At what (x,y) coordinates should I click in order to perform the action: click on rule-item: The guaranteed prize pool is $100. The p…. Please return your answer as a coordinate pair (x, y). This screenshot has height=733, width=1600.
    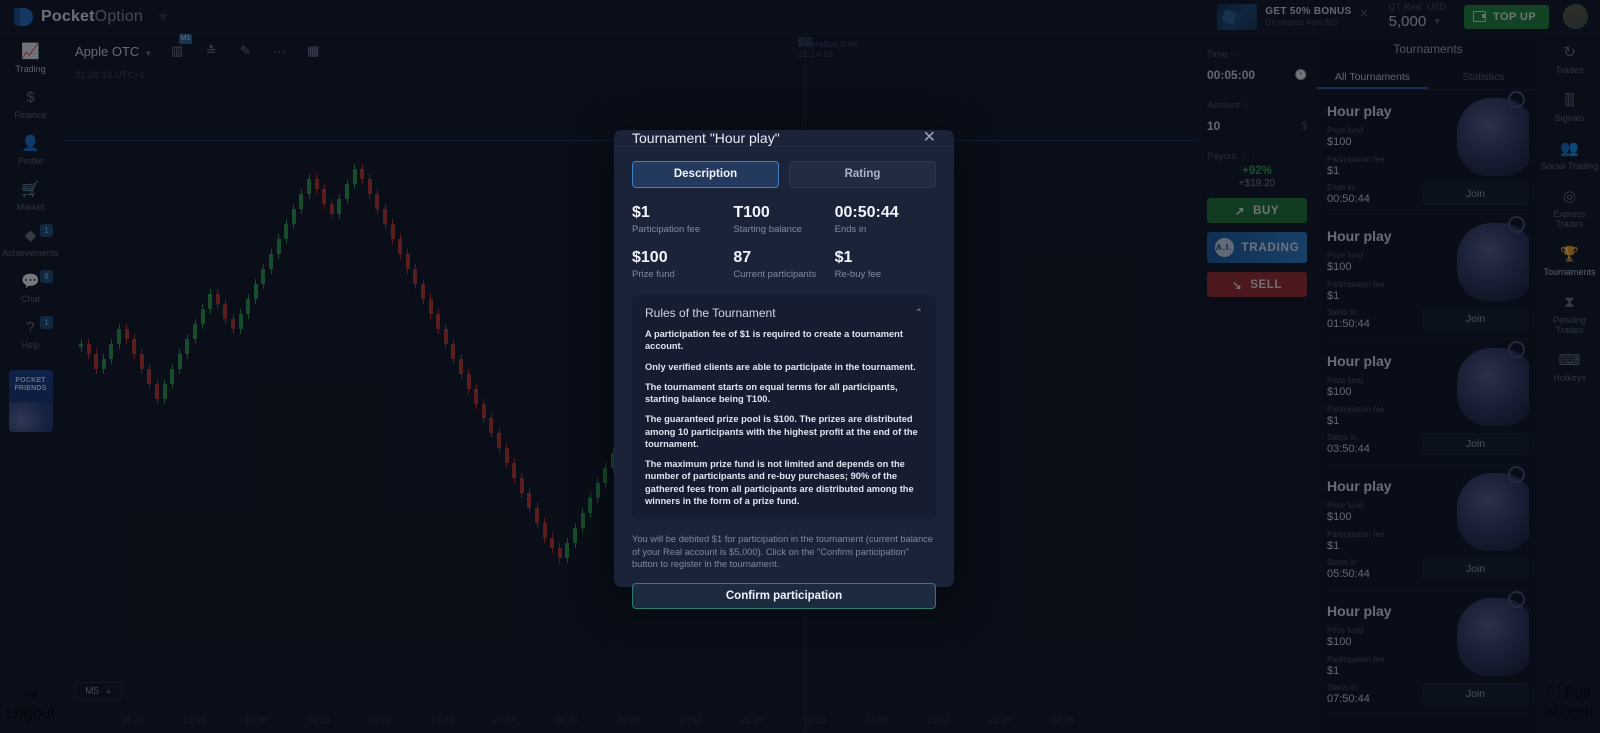
    Looking at the image, I should click on (781, 431).